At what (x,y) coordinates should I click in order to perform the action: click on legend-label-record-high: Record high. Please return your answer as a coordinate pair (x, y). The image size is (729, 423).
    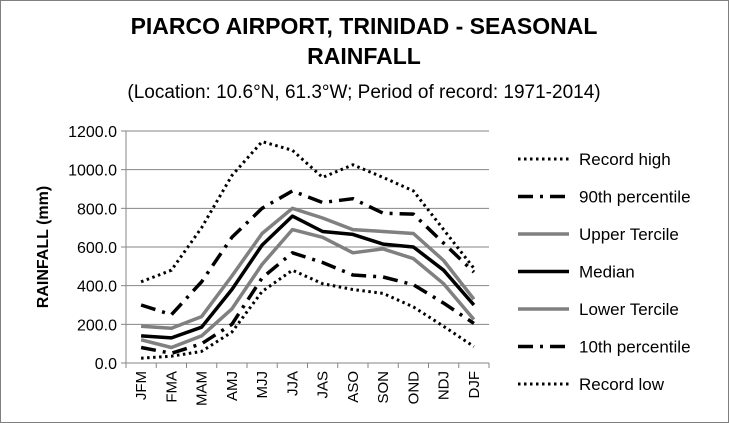
    Looking at the image, I should click on (625, 159).